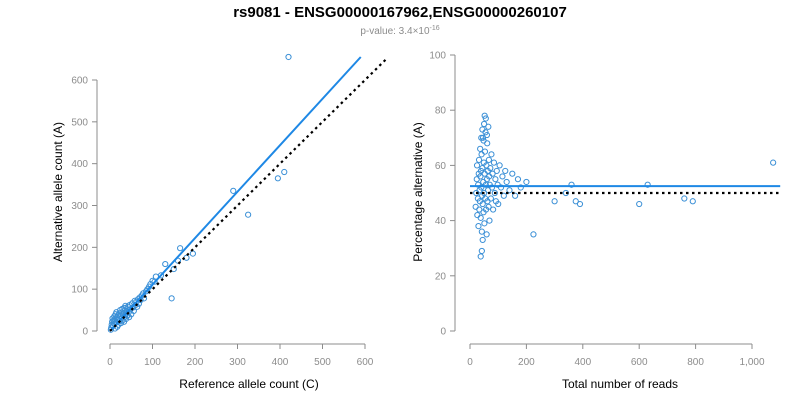 This screenshot has height=400, width=800. What do you see at coordinates (435, 28) in the screenshot?
I see `p-value-exponent: -16` at bounding box center [435, 28].